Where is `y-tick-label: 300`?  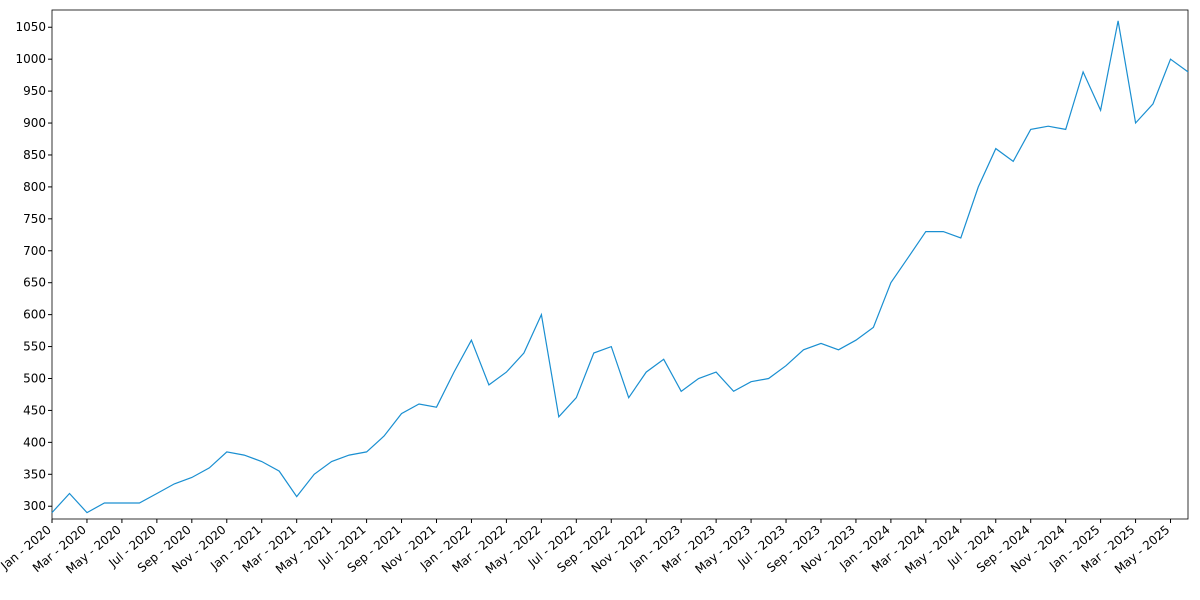
y-tick-label: 300 is located at coordinates (34, 506).